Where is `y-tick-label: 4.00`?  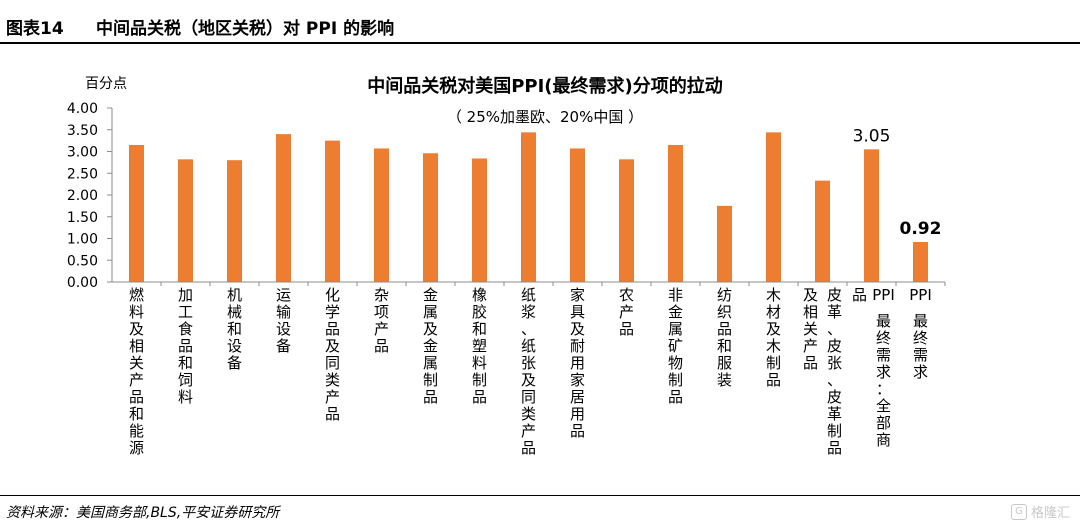 y-tick-label: 4.00 is located at coordinates (82, 109).